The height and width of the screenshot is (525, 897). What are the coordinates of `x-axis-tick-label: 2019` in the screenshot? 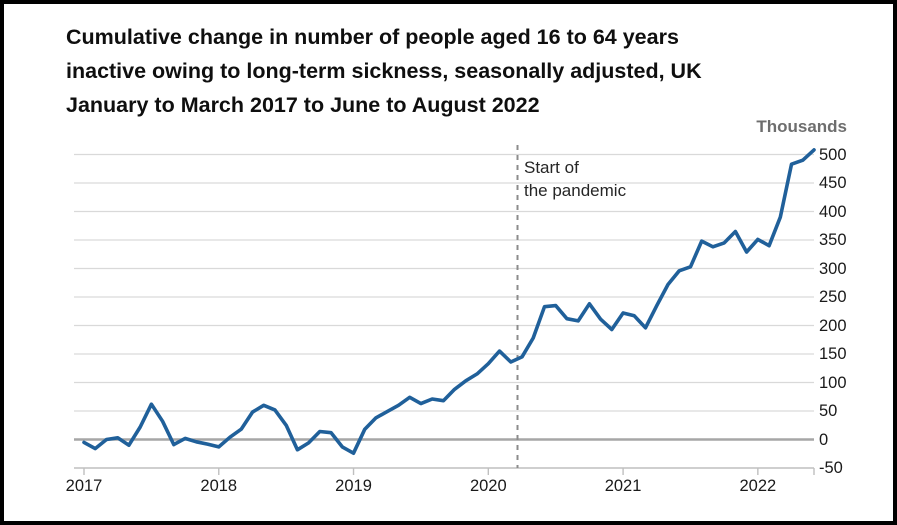 It's located at (353, 486).